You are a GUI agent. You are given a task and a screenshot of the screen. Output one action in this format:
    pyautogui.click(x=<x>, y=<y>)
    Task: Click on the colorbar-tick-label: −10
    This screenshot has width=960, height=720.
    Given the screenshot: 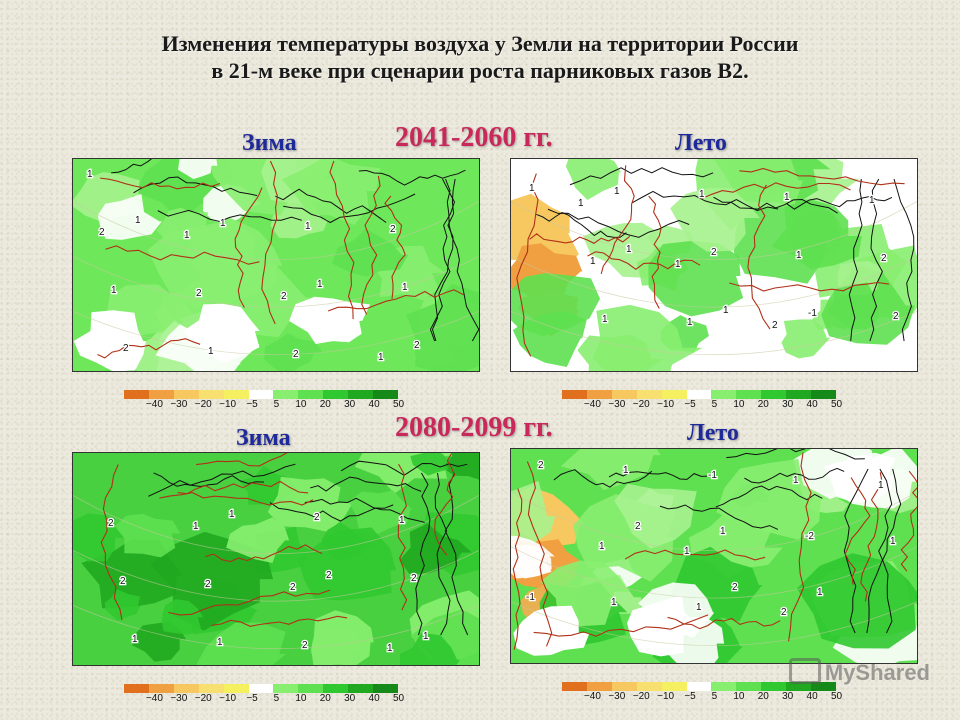 What is the action you would take?
    pyautogui.click(x=666, y=404)
    